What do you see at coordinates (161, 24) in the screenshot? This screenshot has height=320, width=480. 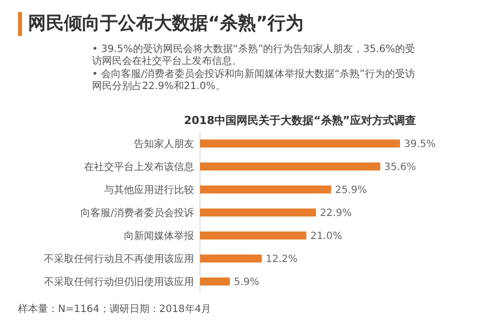 I see `chart-title: 网民倾向于公布大数据“杀熟”行为` at bounding box center [161, 24].